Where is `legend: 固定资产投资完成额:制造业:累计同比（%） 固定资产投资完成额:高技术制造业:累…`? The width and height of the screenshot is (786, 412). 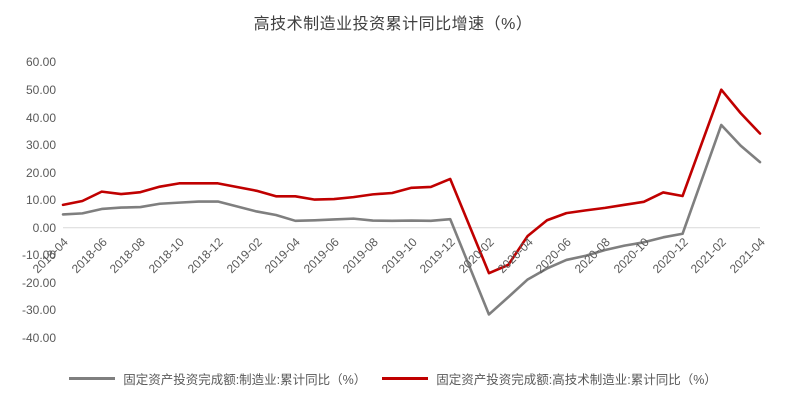 legend: 固定资产投资完成额:制造业:累计同比（%） 固定资产投资完成额:高技术制造业:累… is located at coordinates (393, 378).